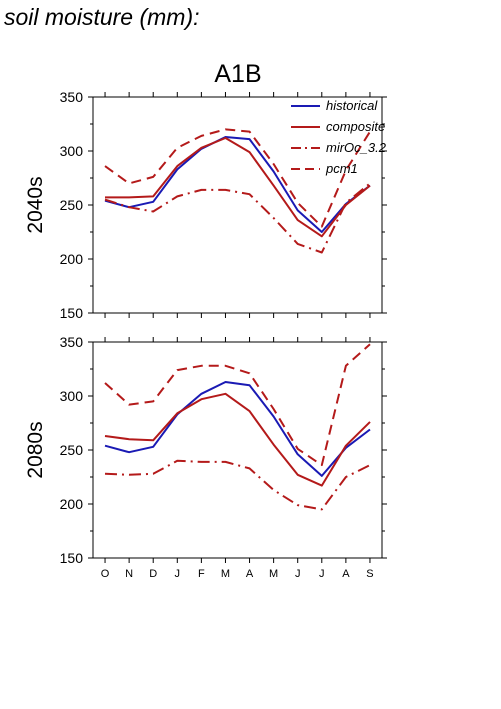 This screenshot has height=709, width=501. Describe the element at coordinates (102, 17) in the screenshot. I see `figure-title: soil moisture (mm):` at that location.